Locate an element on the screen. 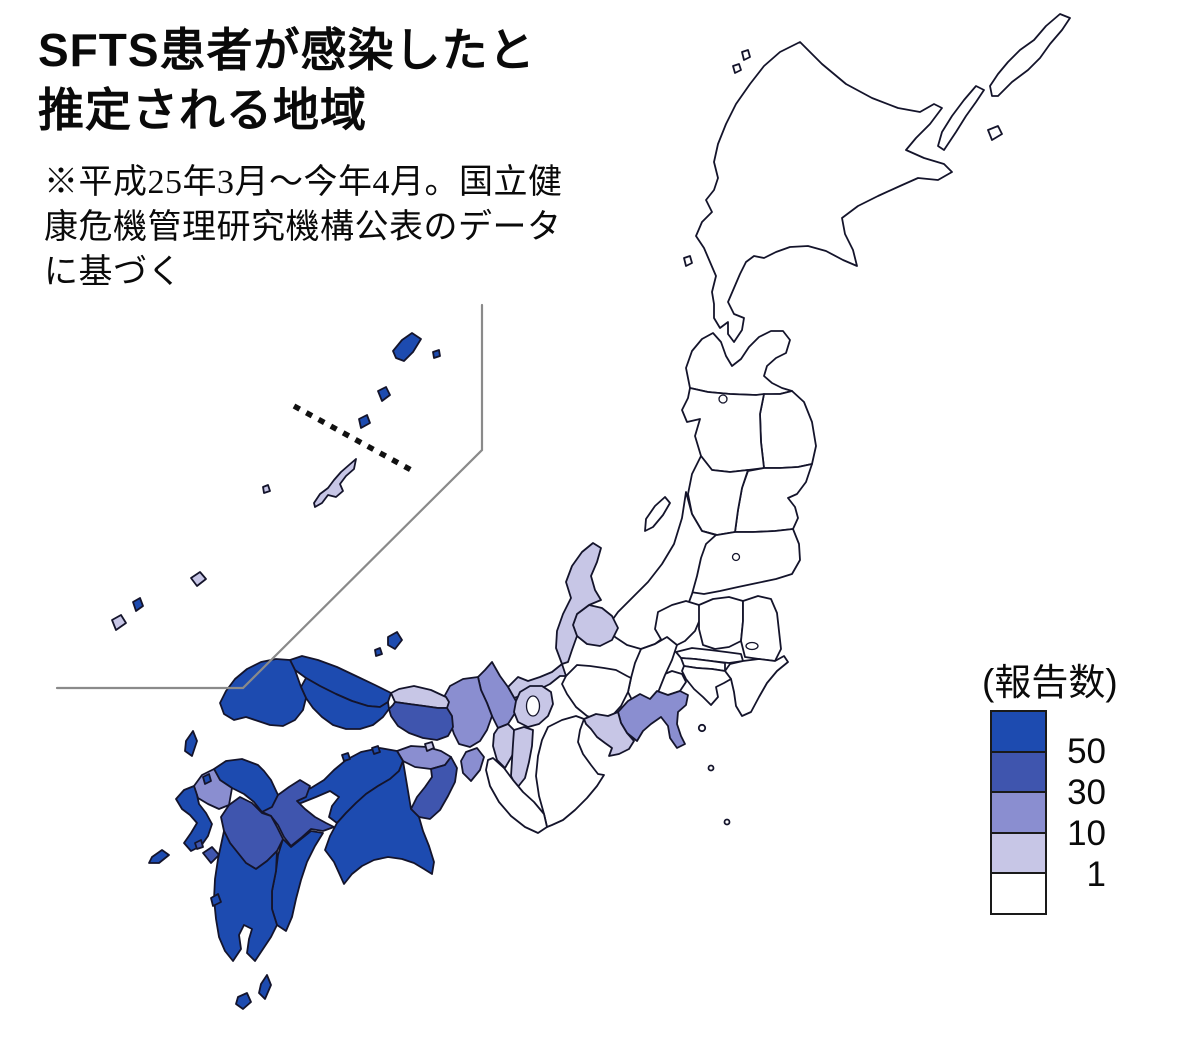  island-tanegashima is located at coordinates (265, 987).